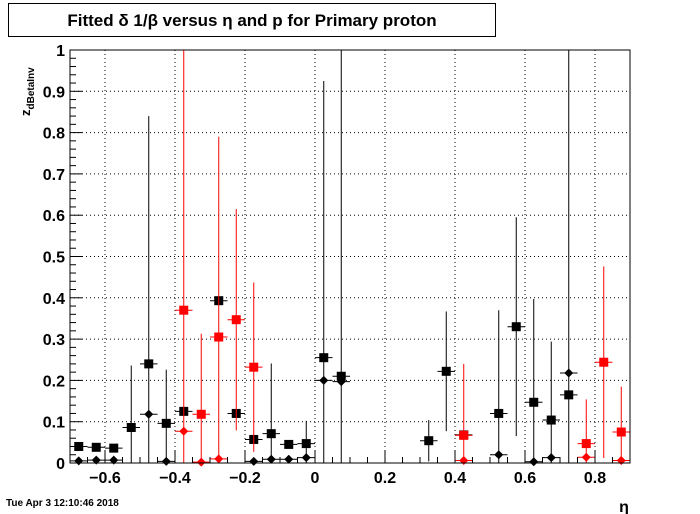 This screenshot has width=700, height=514. Describe the element at coordinates (54, 423) in the screenshot. I see `y-tick-label: 0.1` at that location.